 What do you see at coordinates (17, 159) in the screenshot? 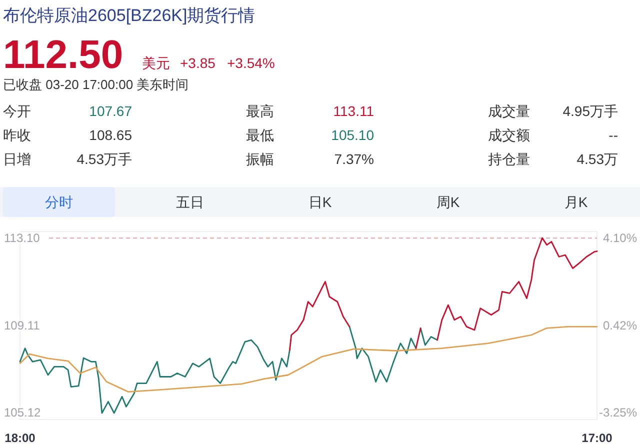
I see `text: 日增` at bounding box center [17, 159].